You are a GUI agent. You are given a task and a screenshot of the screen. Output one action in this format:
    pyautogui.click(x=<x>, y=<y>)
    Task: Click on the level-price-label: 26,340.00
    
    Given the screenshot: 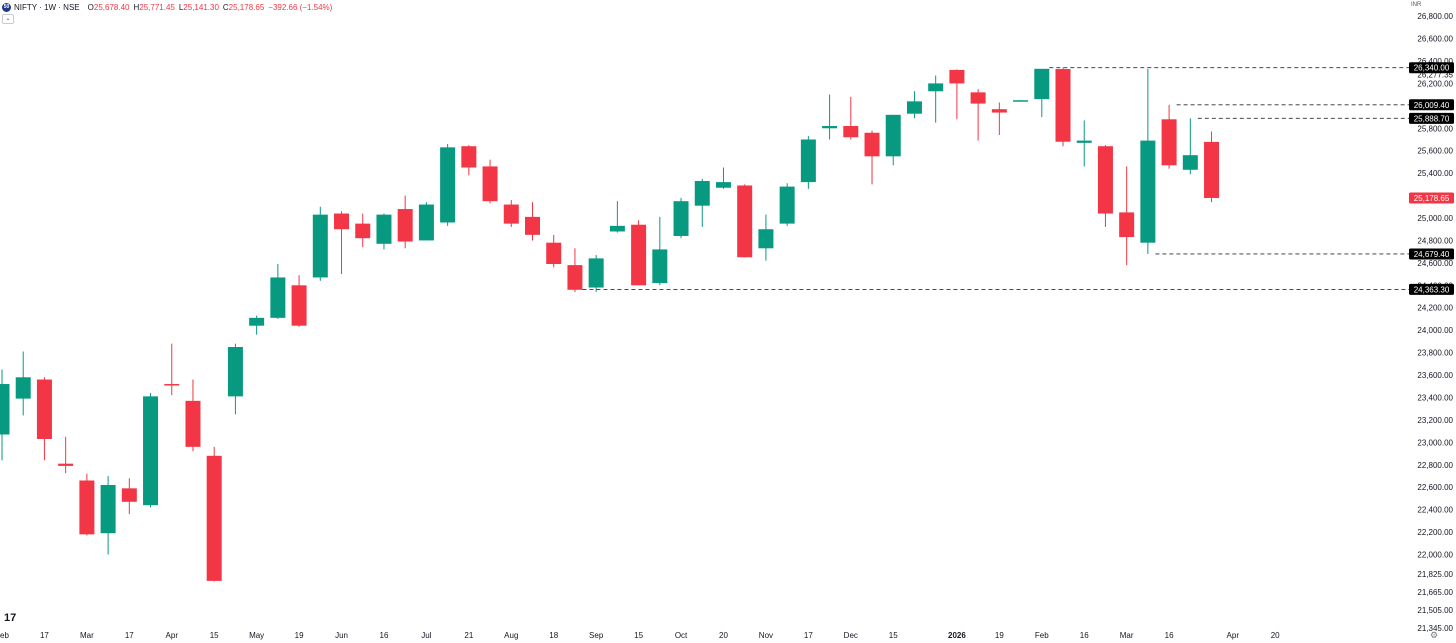 What is the action you would take?
    pyautogui.click(x=1432, y=68)
    